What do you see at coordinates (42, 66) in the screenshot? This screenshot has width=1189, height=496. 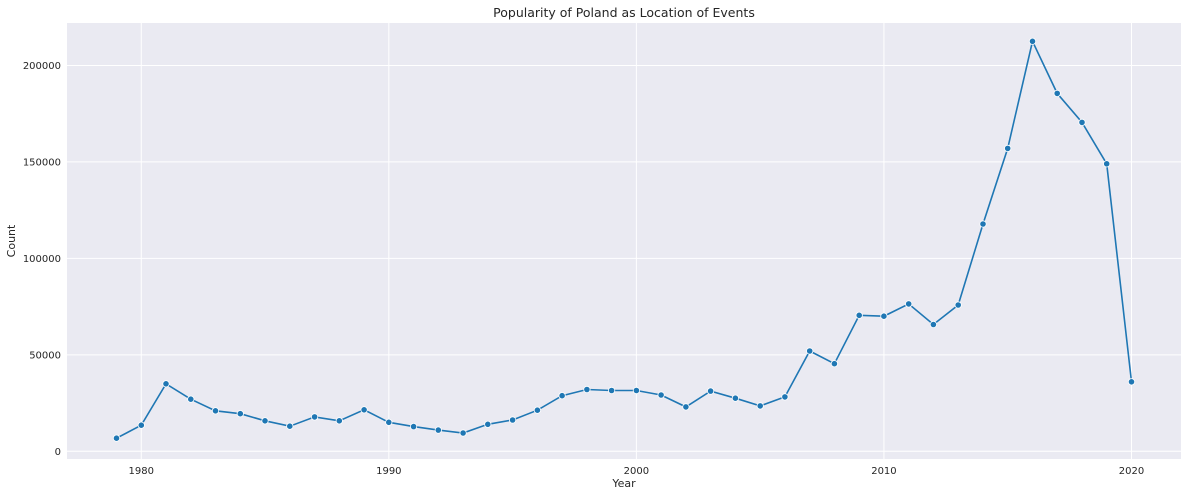 I see `y-tick-label: 200000` at bounding box center [42, 66].